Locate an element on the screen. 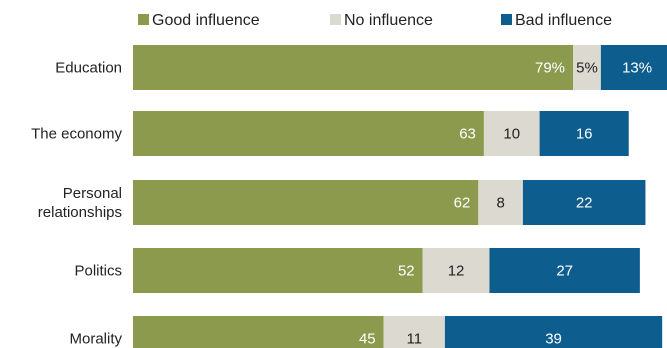  category-label-politics: Politics is located at coordinates (98, 271).